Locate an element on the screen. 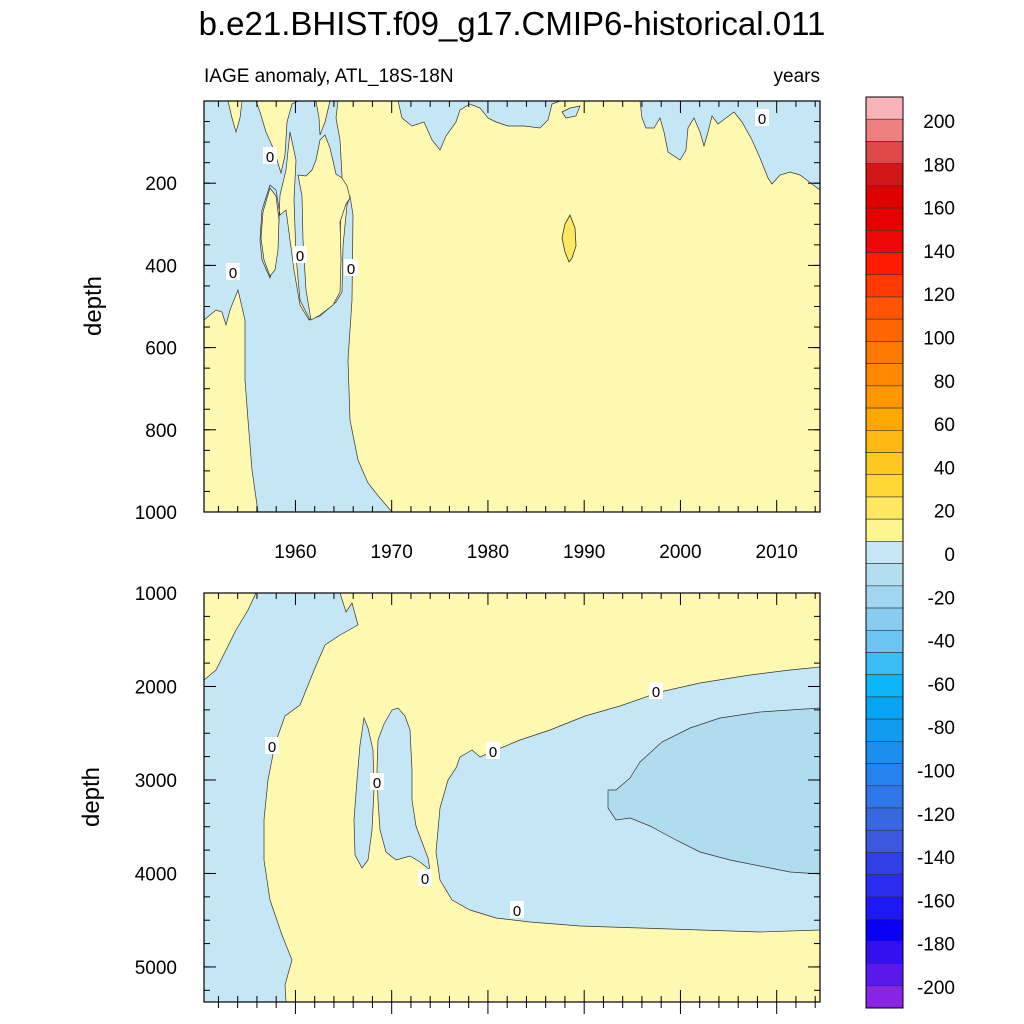 The image size is (1024, 1024). colorbar-label: -60 is located at coordinates (941, 685).